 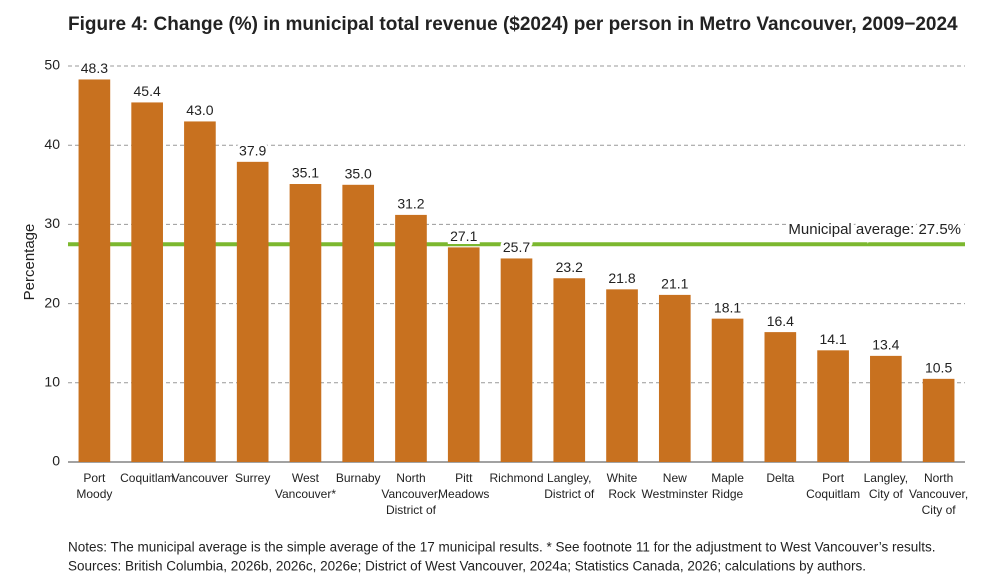 What do you see at coordinates (29, 262) in the screenshot?
I see `y-axis-label: Percentage` at bounding box center [29, 262].